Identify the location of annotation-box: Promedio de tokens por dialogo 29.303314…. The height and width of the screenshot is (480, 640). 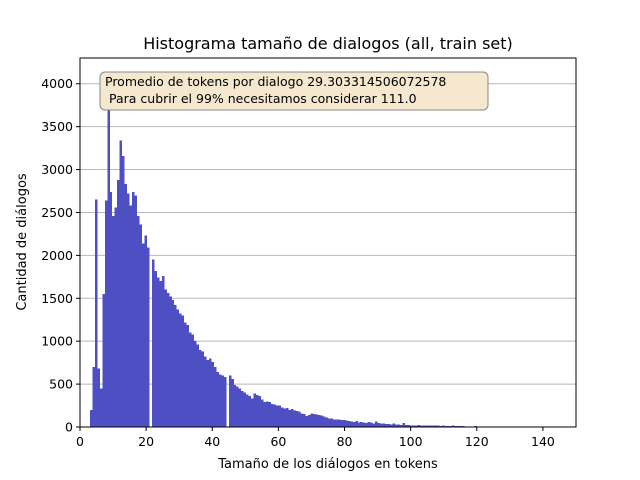
(294, 91).